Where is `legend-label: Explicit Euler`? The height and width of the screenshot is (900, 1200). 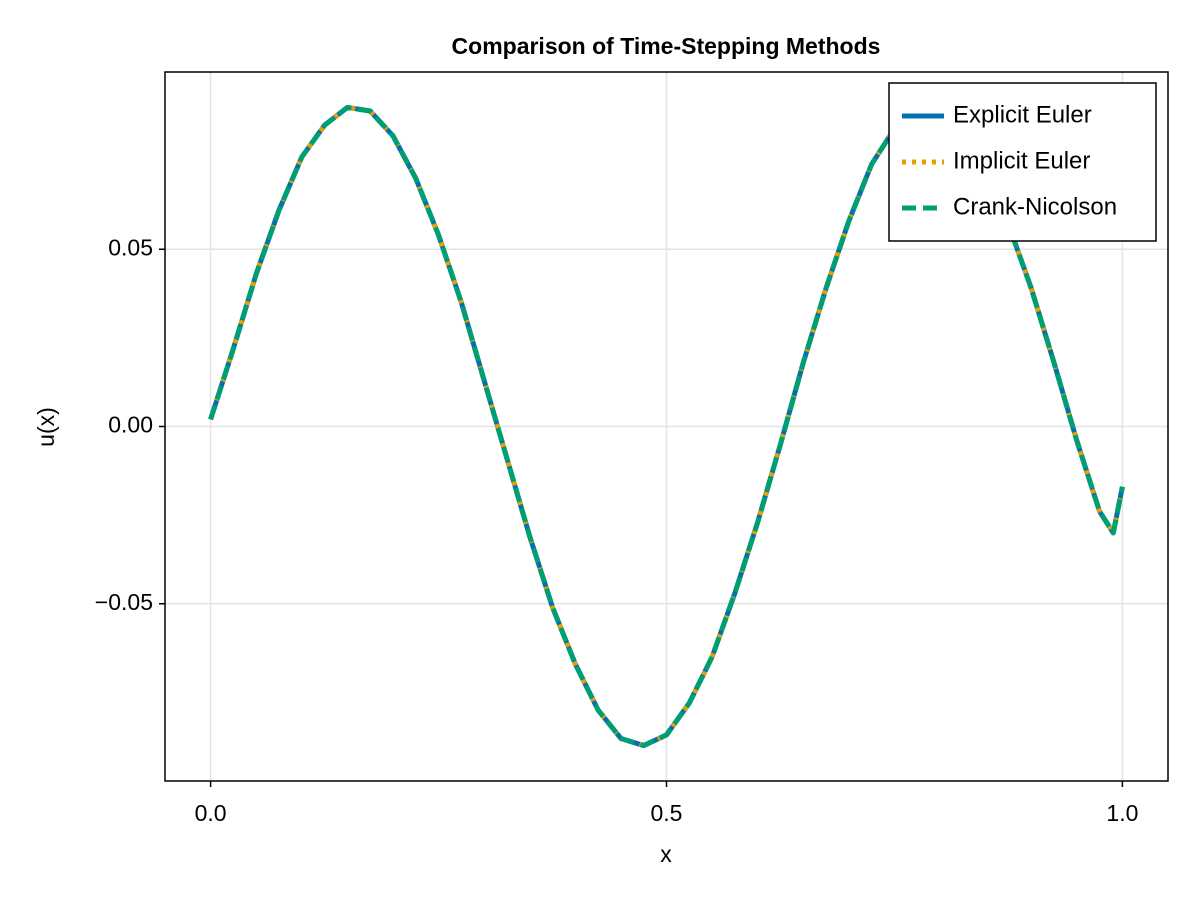
legend-label: Explicit Euler is located at coordinates (1022, 114).